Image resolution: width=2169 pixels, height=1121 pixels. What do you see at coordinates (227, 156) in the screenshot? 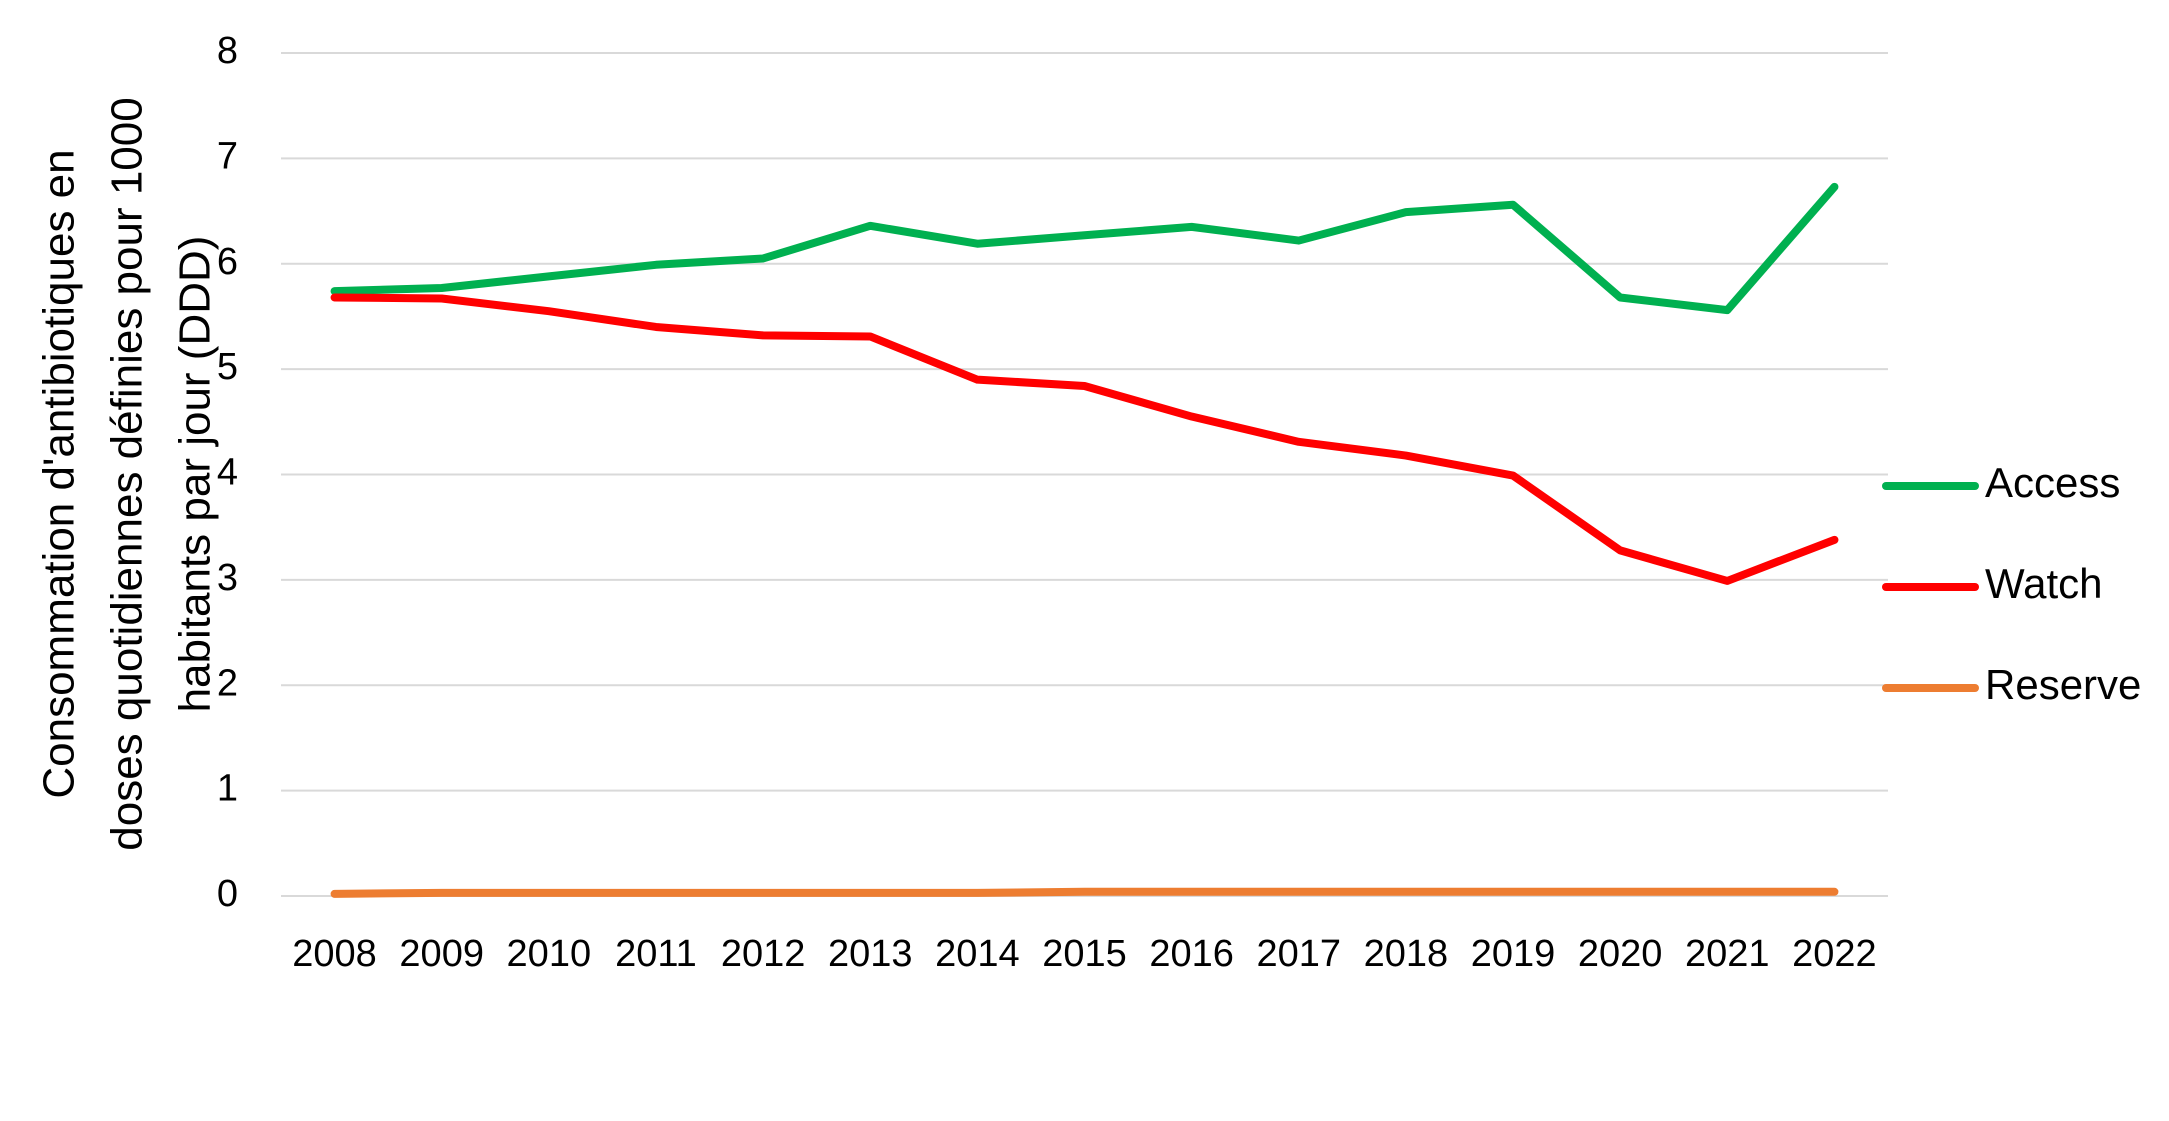
I see `y-tick-label: 7` at bounding box center [227, 156].